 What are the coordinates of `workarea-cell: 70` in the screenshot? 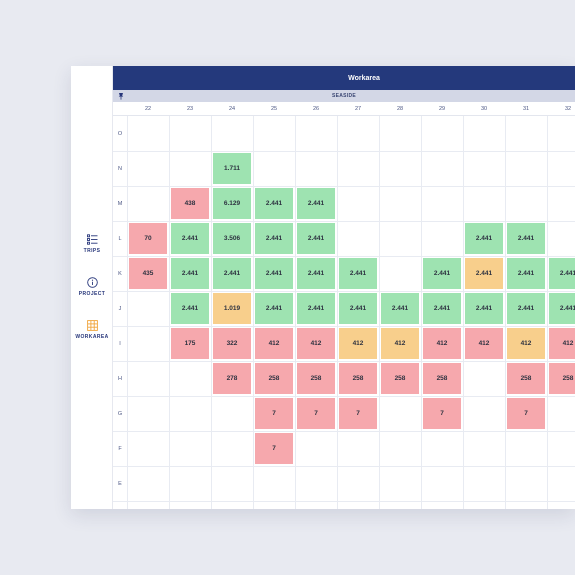 It's located at (148, 238).